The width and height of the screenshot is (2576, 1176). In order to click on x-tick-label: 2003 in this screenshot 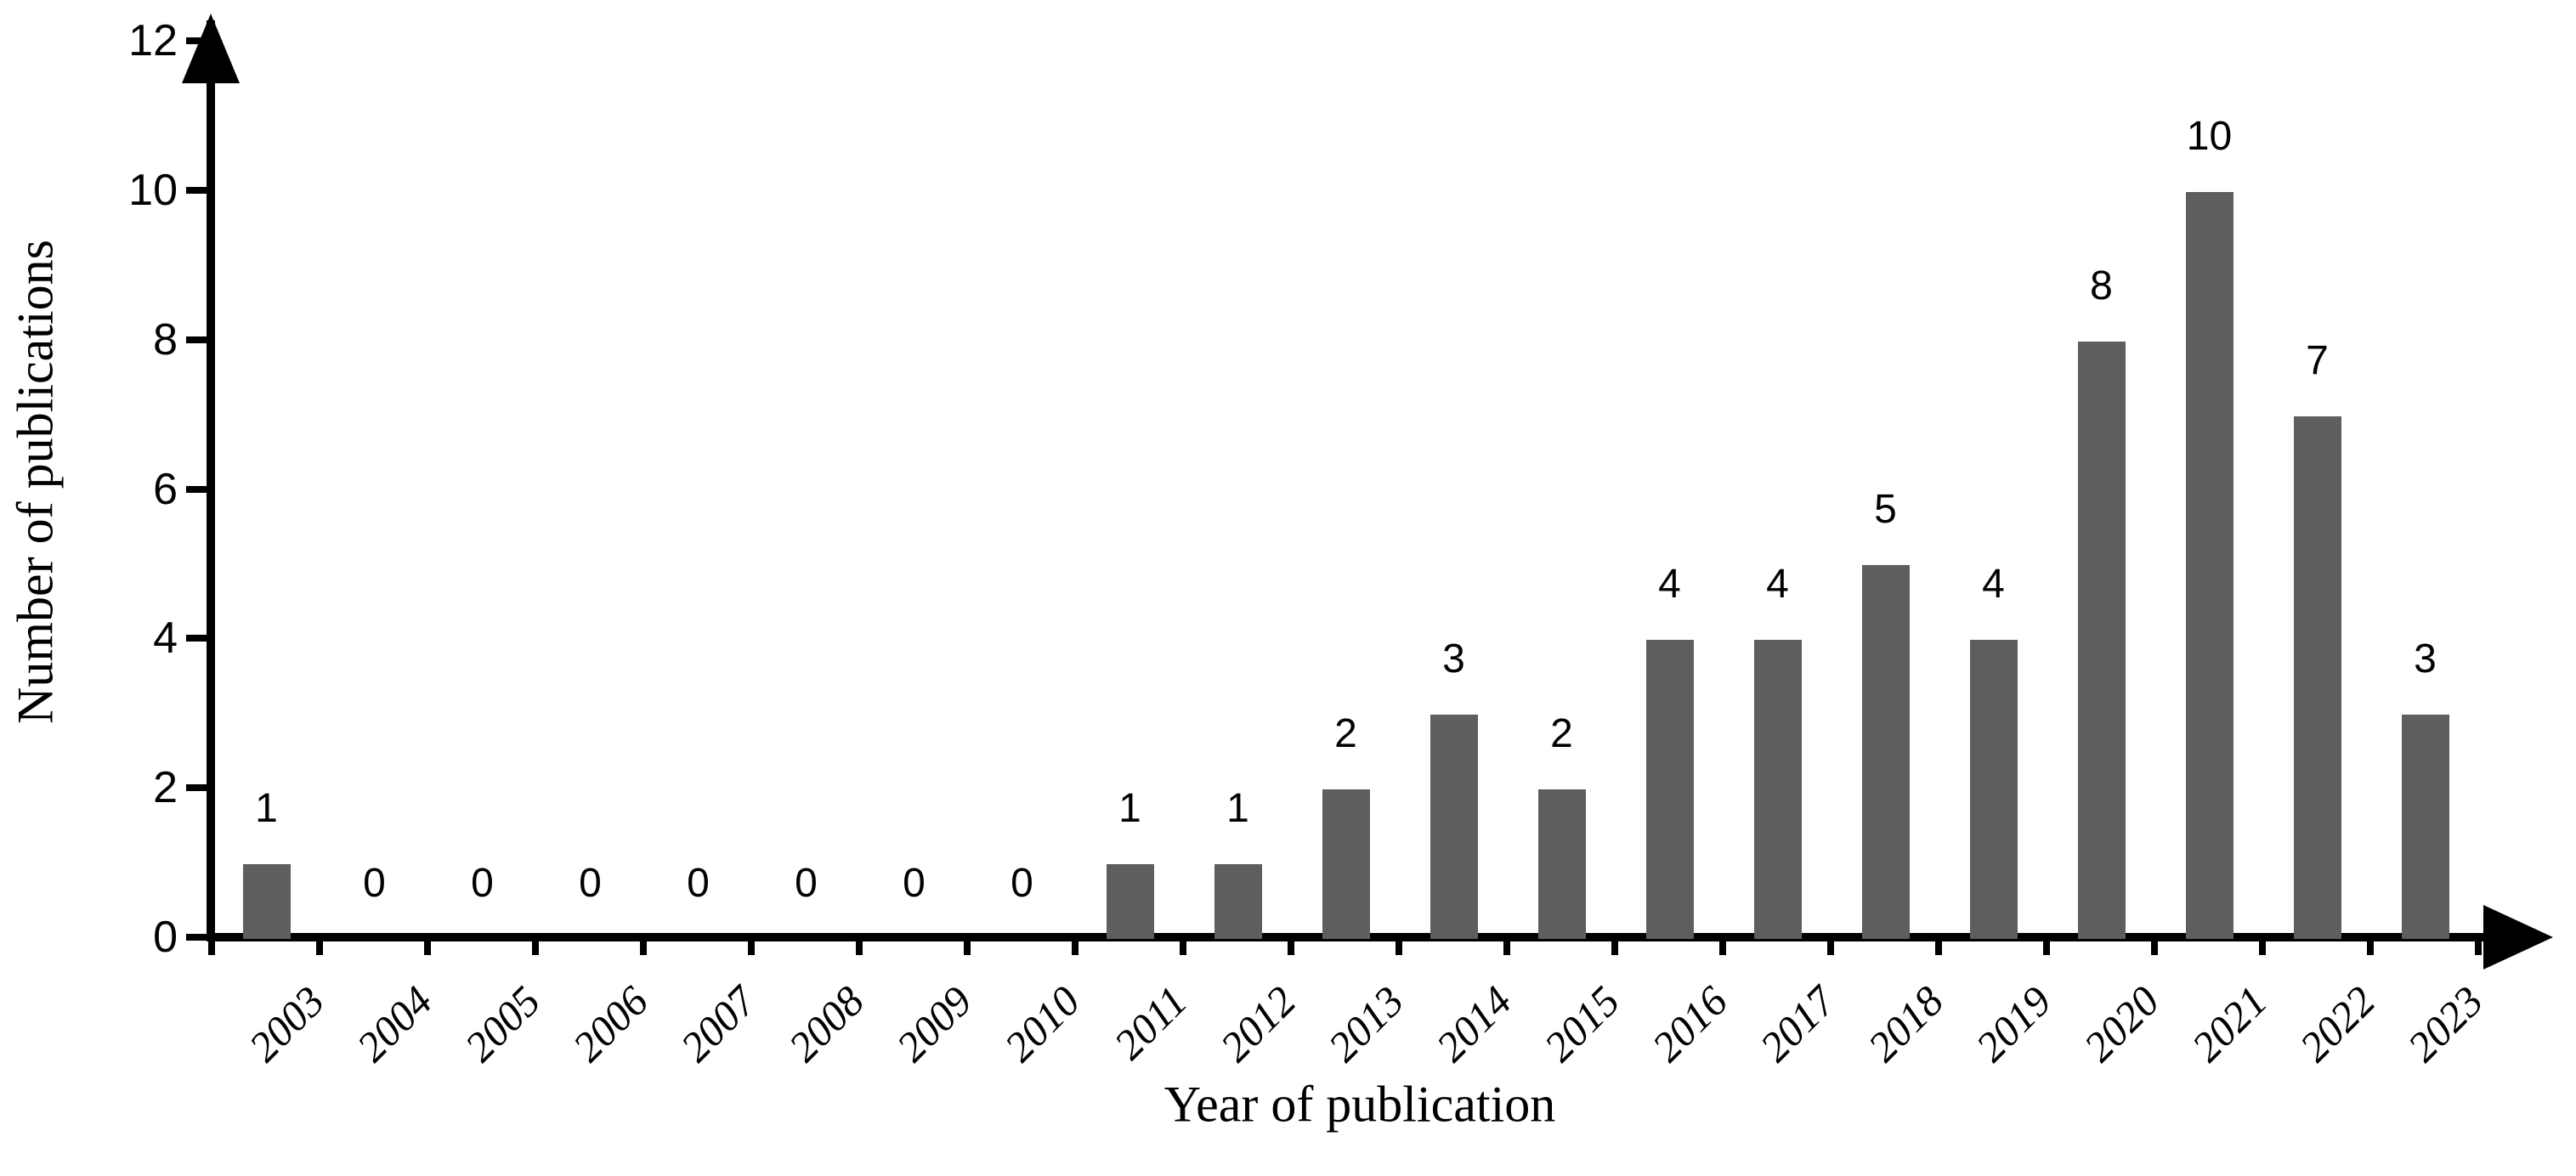, I will do `click(286, 1023)`.